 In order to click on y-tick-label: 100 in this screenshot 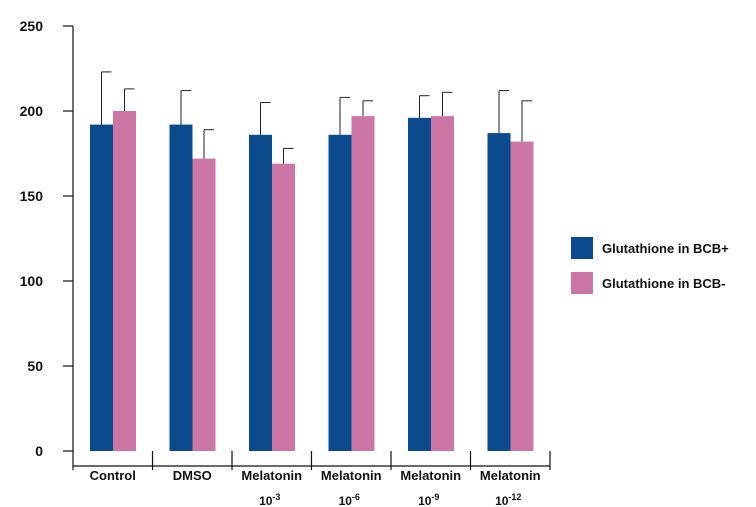, I will do `click(32, 281)`.